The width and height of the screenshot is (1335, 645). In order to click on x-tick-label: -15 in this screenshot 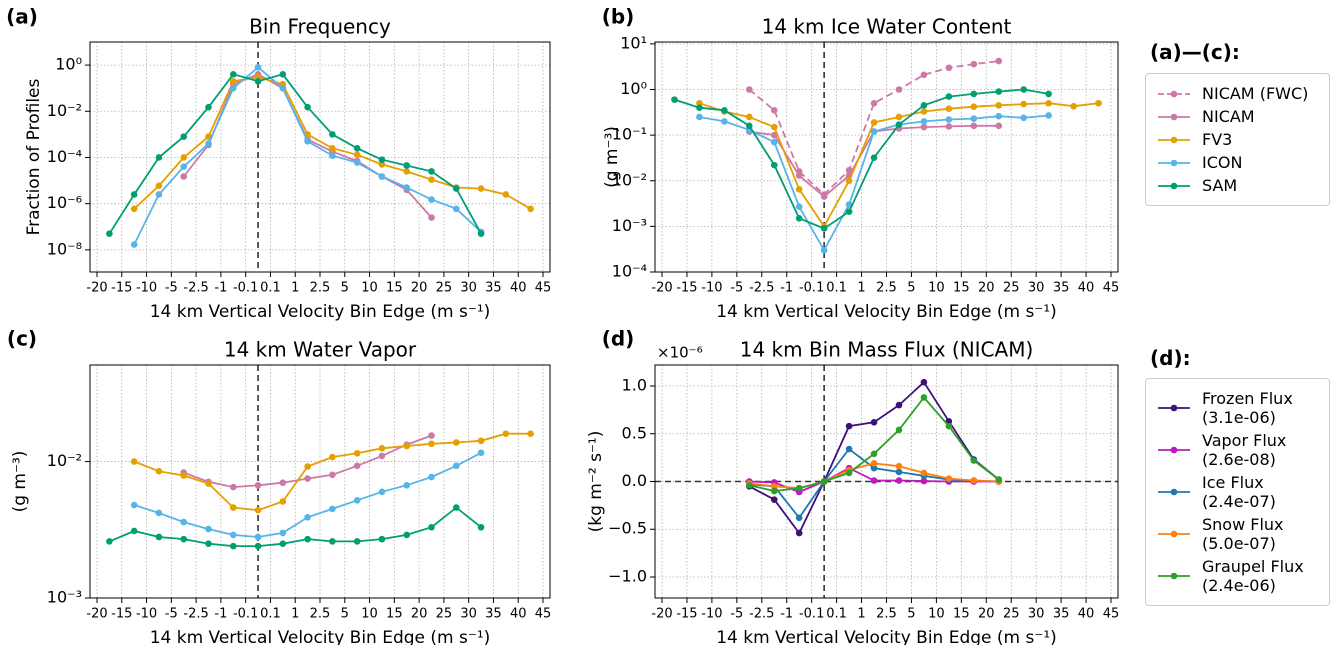, I will do `click(121, 288)`.